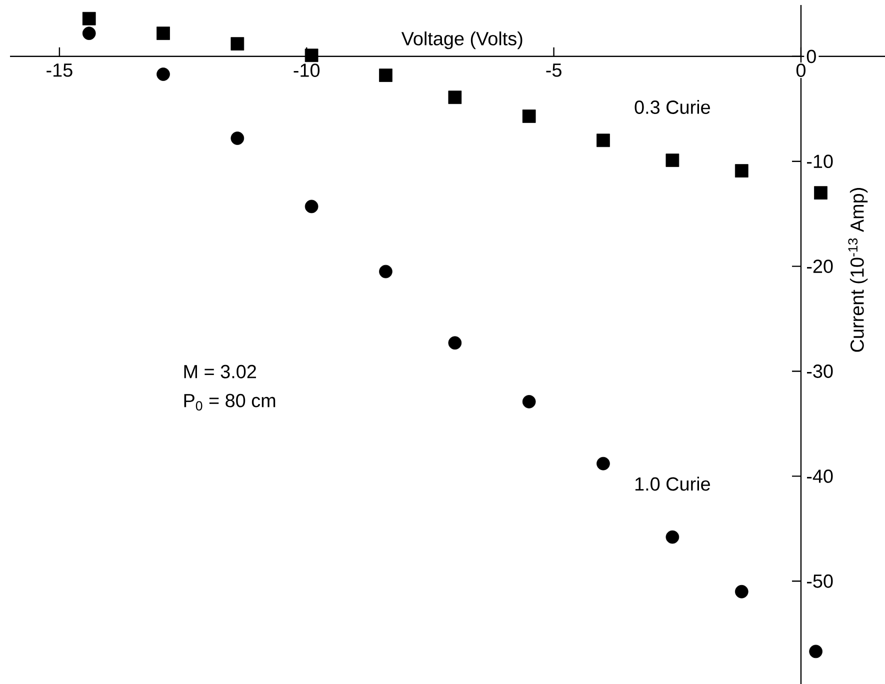 The width and height of the screenshot is (885, 684). What do you see at coordinates (811, 57) in the screenshot?
I see `y-tick-label: 0` at bounding box center [811, 57].